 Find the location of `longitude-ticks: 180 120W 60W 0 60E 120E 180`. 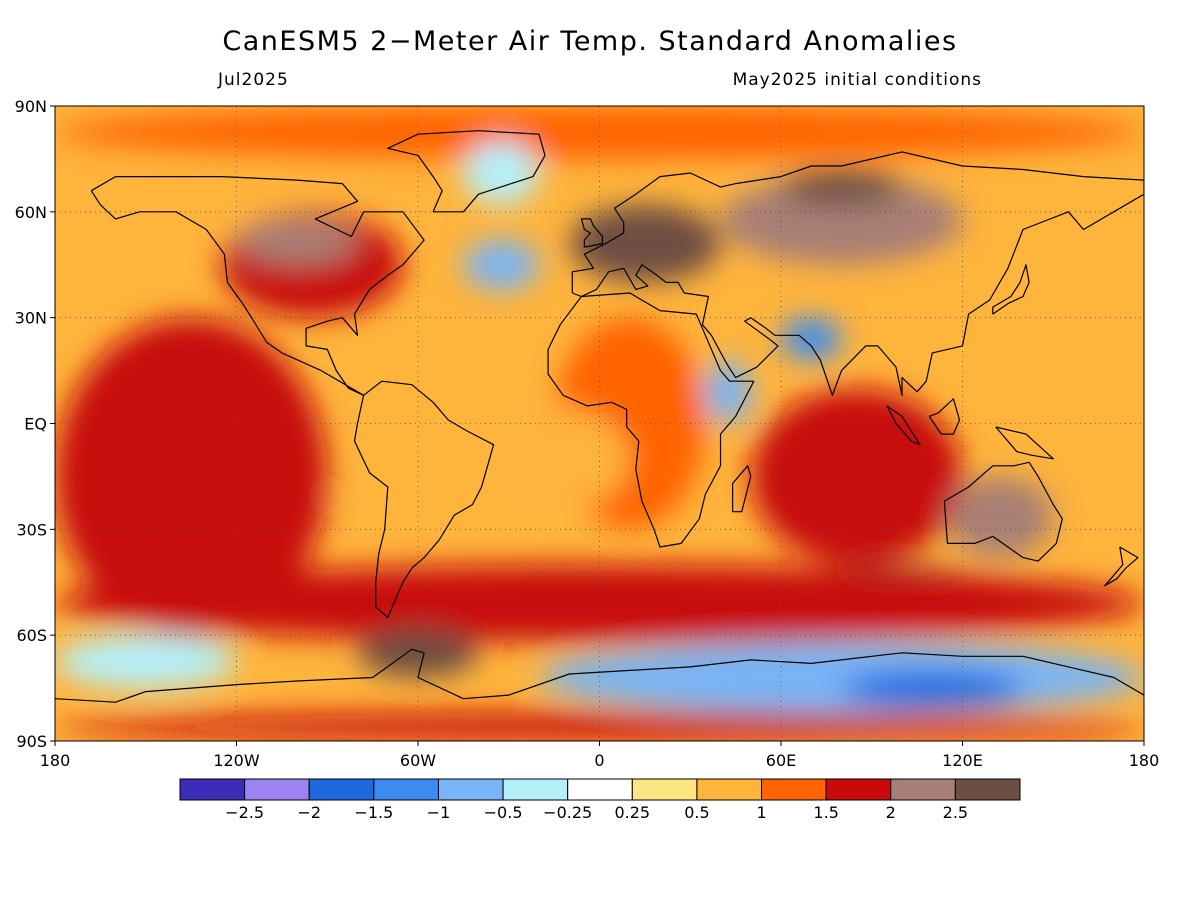

longitude-ticks: 180 120W 60W 0 60E 120E 180 is located at coordinates (600, 755).